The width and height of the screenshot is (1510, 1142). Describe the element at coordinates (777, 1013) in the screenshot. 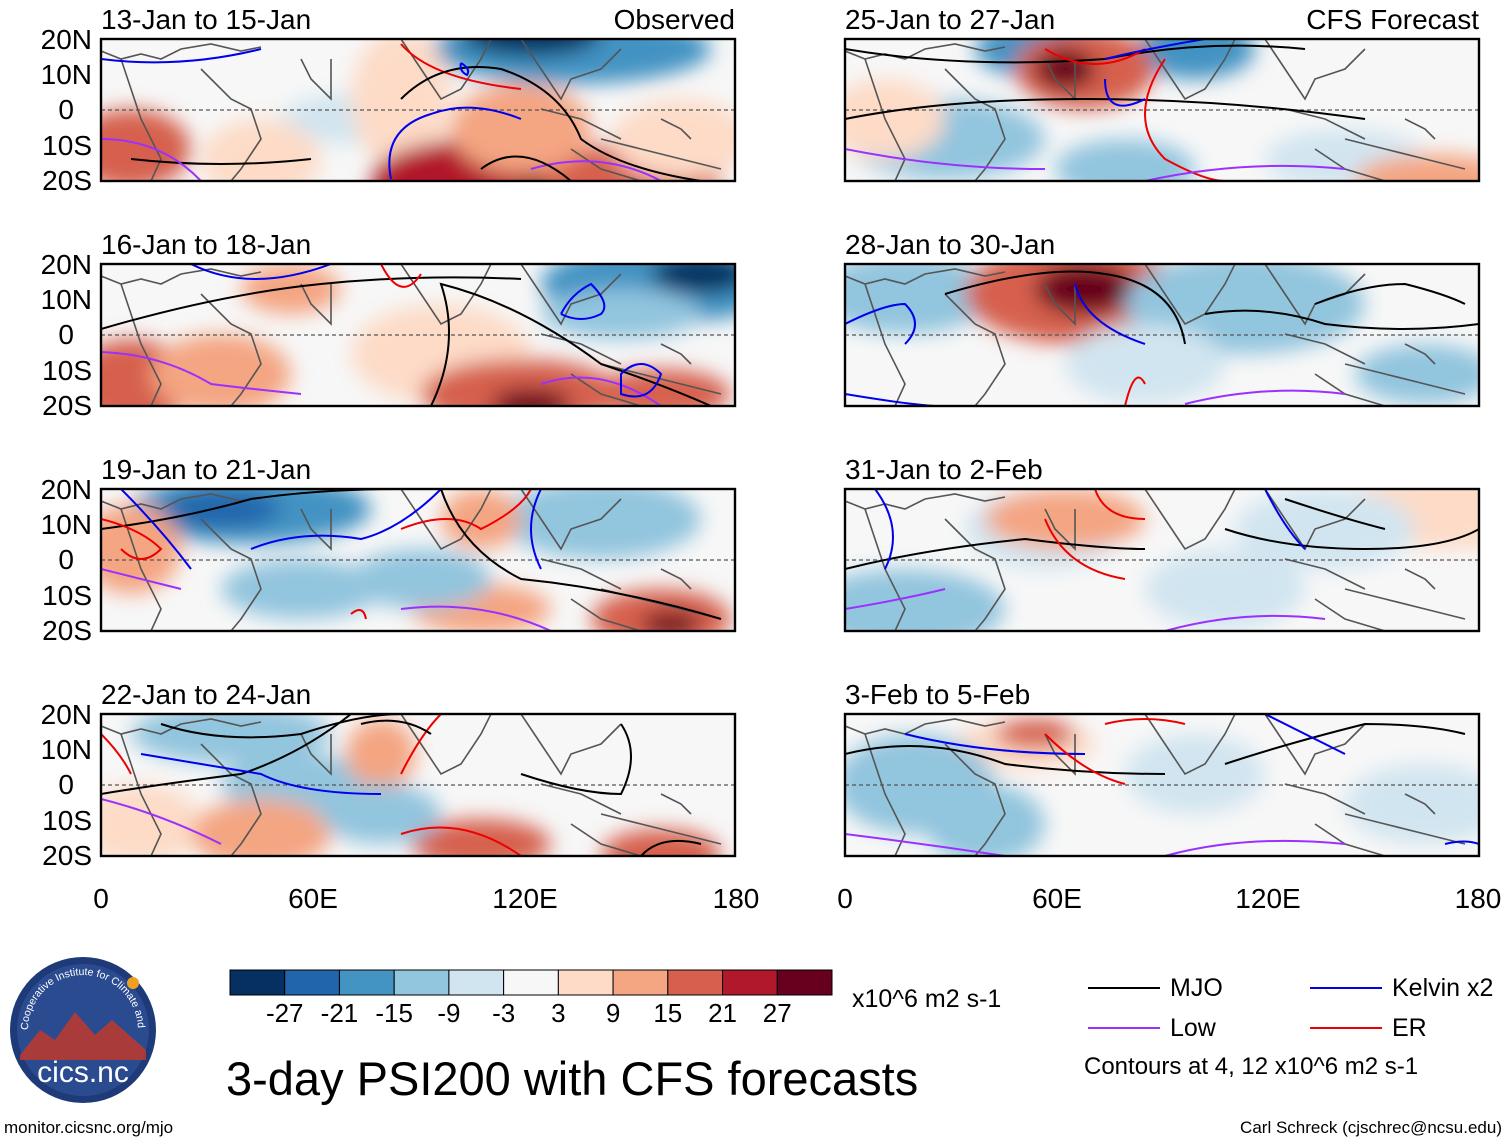

I see `colorbar-label: 27` at that location.